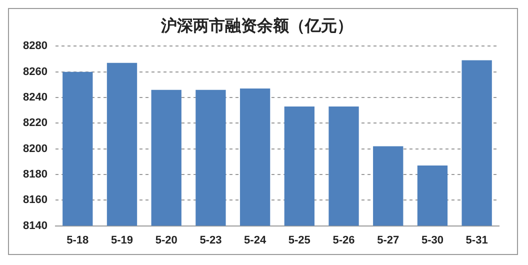 This screenshot has width=528, height=265. Describe the element at coordinates (166, 240) in the screenshot. I see `x-tick-label: 5-20` at that location.